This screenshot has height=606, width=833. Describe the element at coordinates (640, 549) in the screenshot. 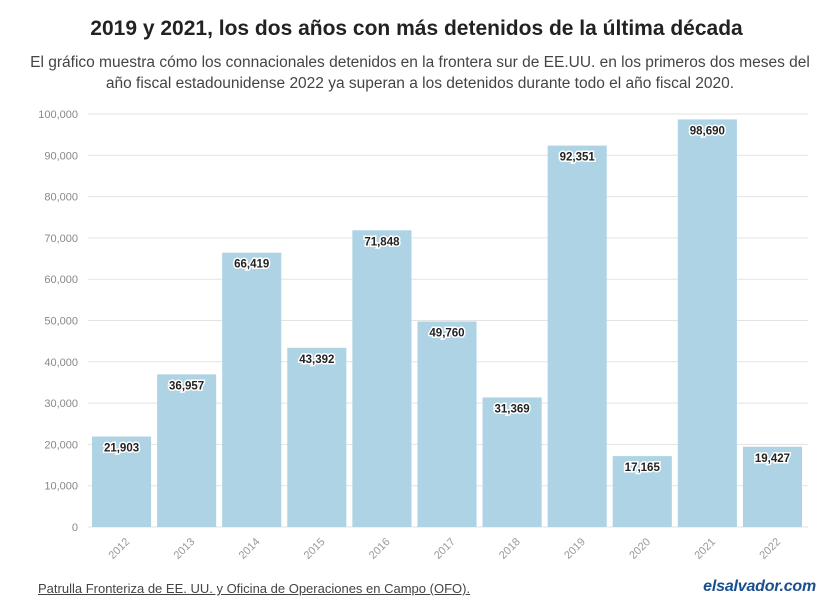

I see `x-tick-label: 2020` at that location.